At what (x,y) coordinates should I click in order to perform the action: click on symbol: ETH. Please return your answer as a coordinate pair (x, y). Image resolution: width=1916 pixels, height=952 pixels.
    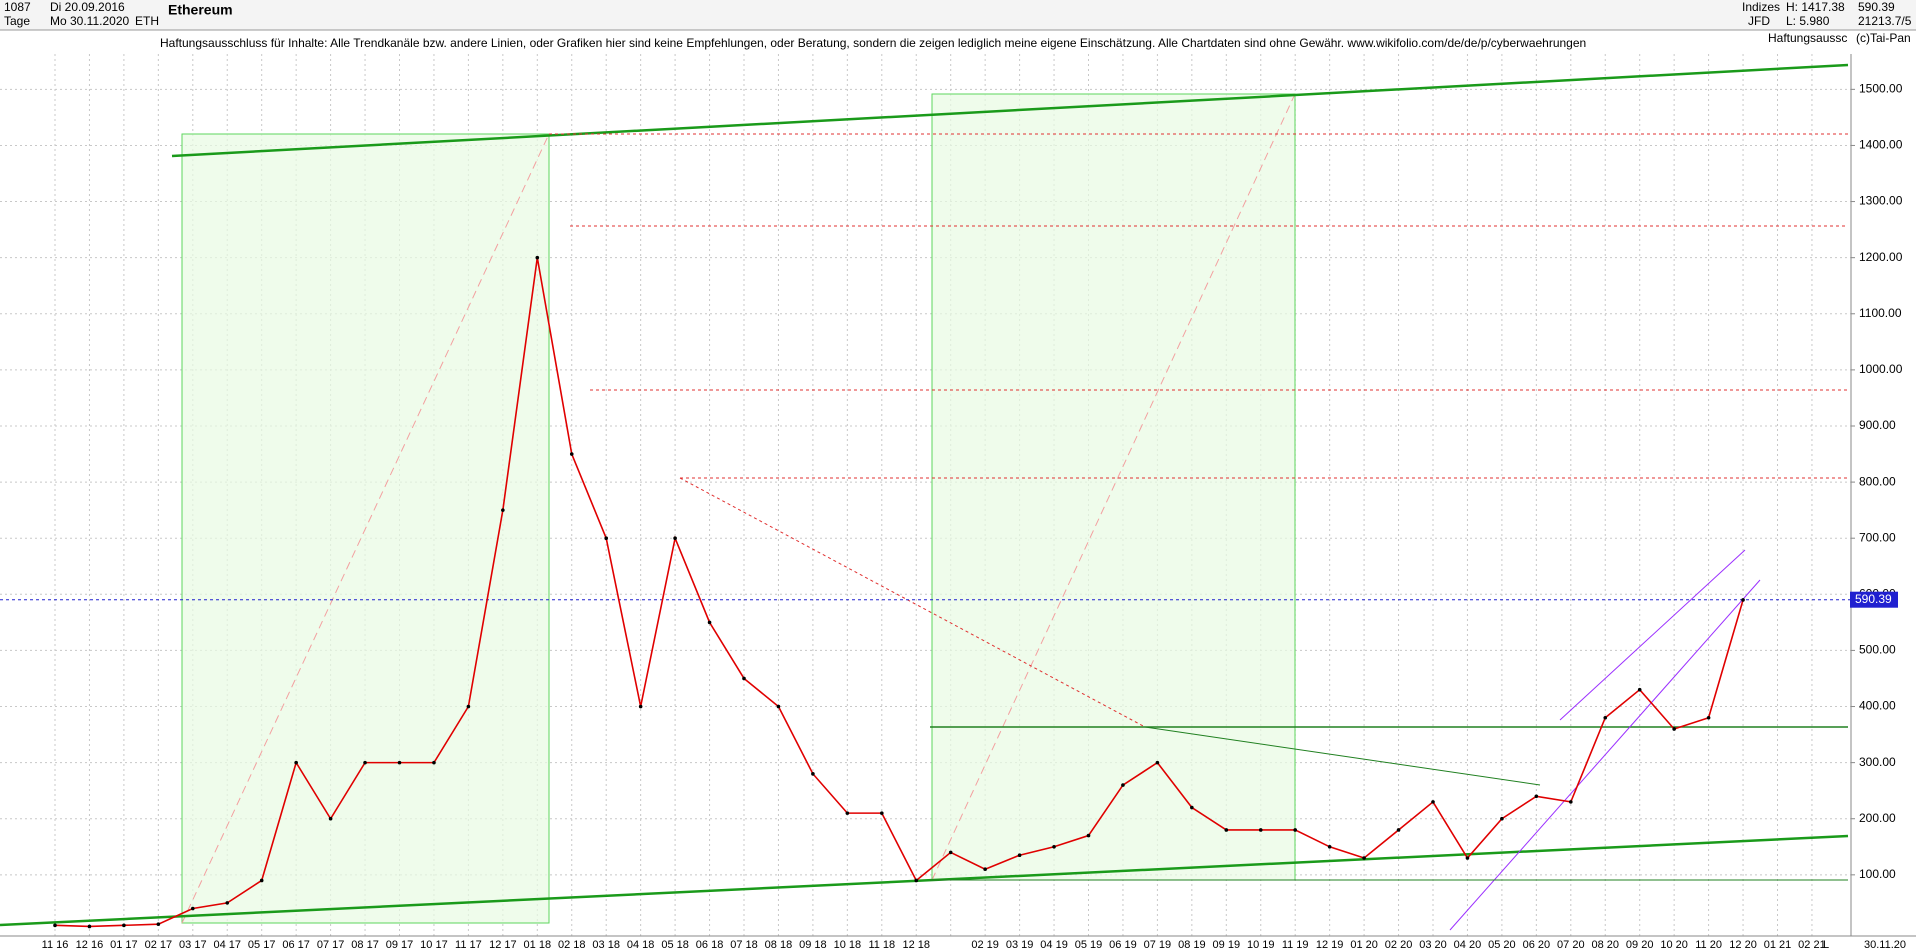
    Looking at the image, I should click on (147, 21).